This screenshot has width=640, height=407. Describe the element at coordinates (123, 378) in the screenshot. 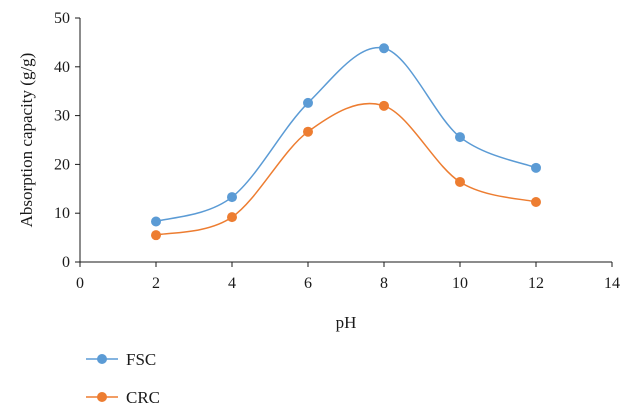

I see `legend: FSC CRC` at that location.